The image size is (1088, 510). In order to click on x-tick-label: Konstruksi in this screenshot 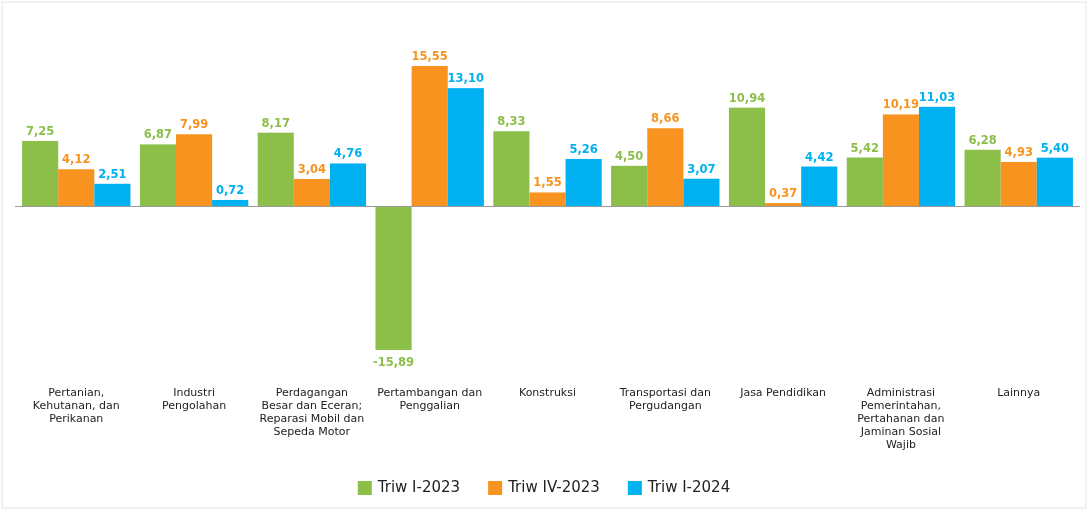, I will do `click(547, 392)`.